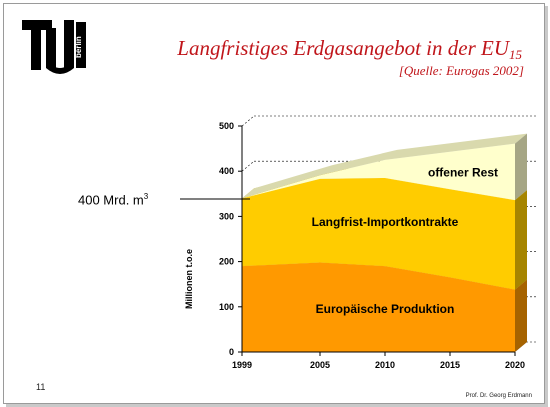 The height and width of the screenshot is (407, 550). Describe the element at coordinates (515, 54) in the screenshot. I see `slide-title-sub: 15` at that location.